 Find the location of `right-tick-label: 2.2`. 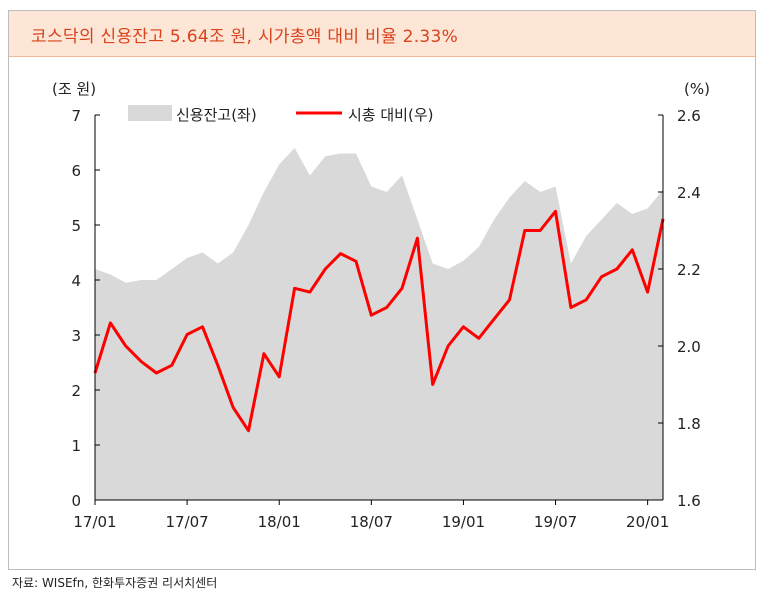

right-tick-label: 2.2 is located at coordinates (689, 270).